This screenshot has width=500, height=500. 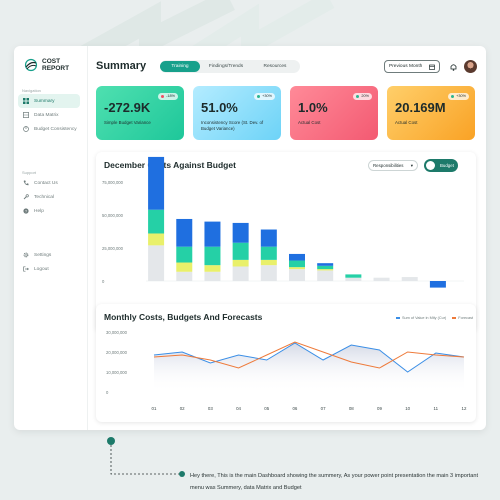 I want to click on series-line-actual, so click(x=309, y=357).